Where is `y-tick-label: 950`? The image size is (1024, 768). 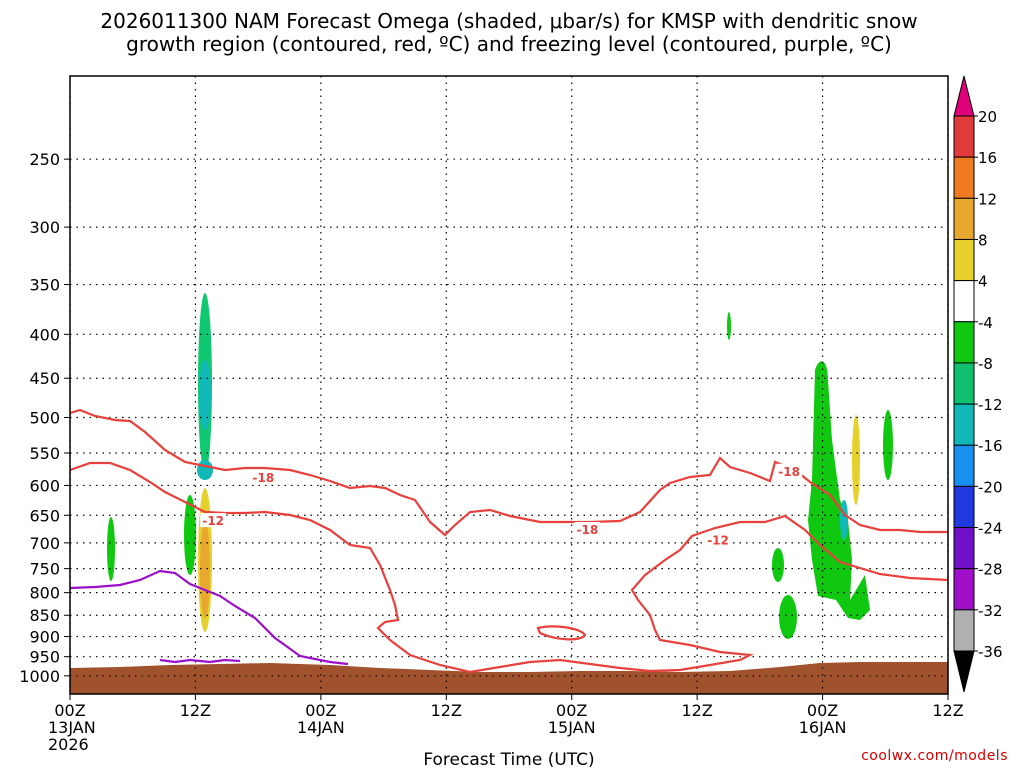 y-tick-label: 950 is located at coordinates (44, 657).